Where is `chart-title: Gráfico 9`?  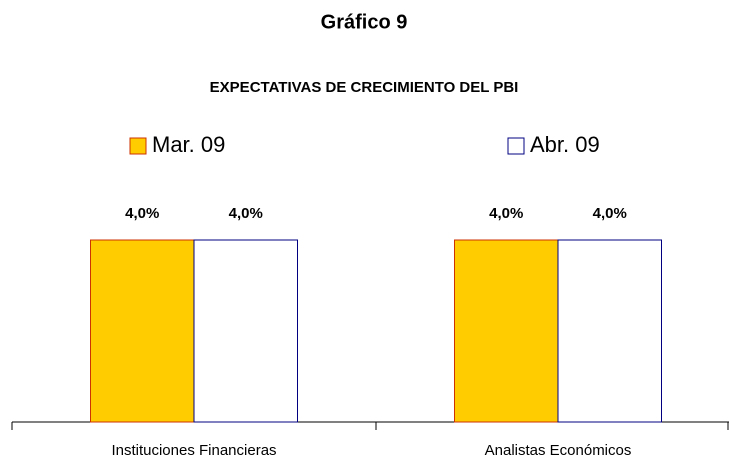
chart-title: Gráfico 9 is located at coordinates (364, 22).